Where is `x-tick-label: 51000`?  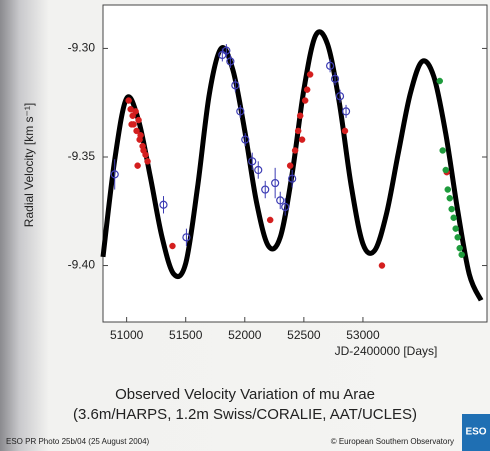 x-tick-label: 51000 is located at coordinates (127, 335).